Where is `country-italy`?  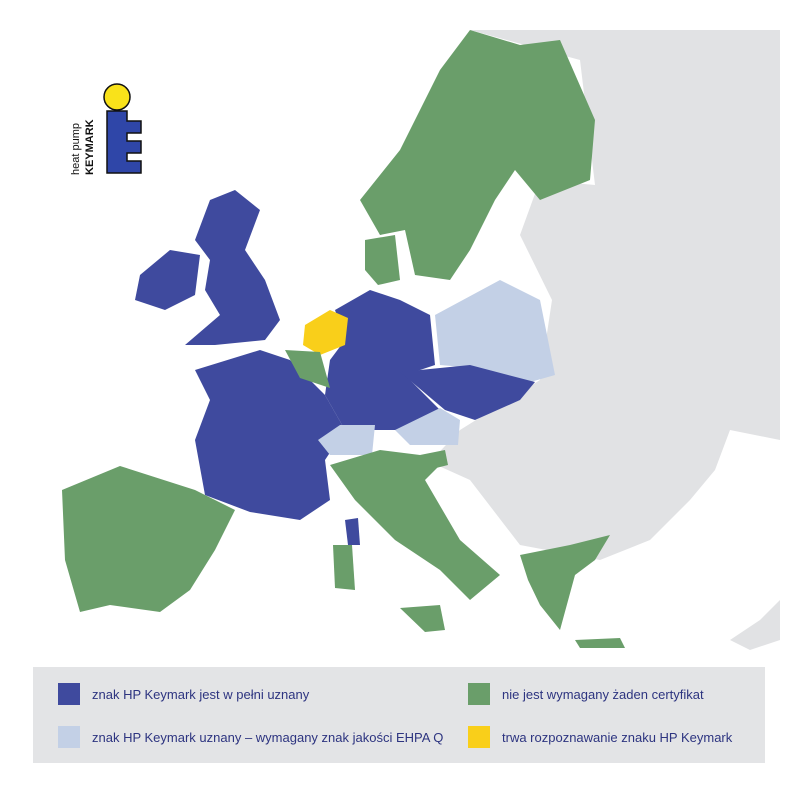 country-italy is located at coordinates (415, 525).